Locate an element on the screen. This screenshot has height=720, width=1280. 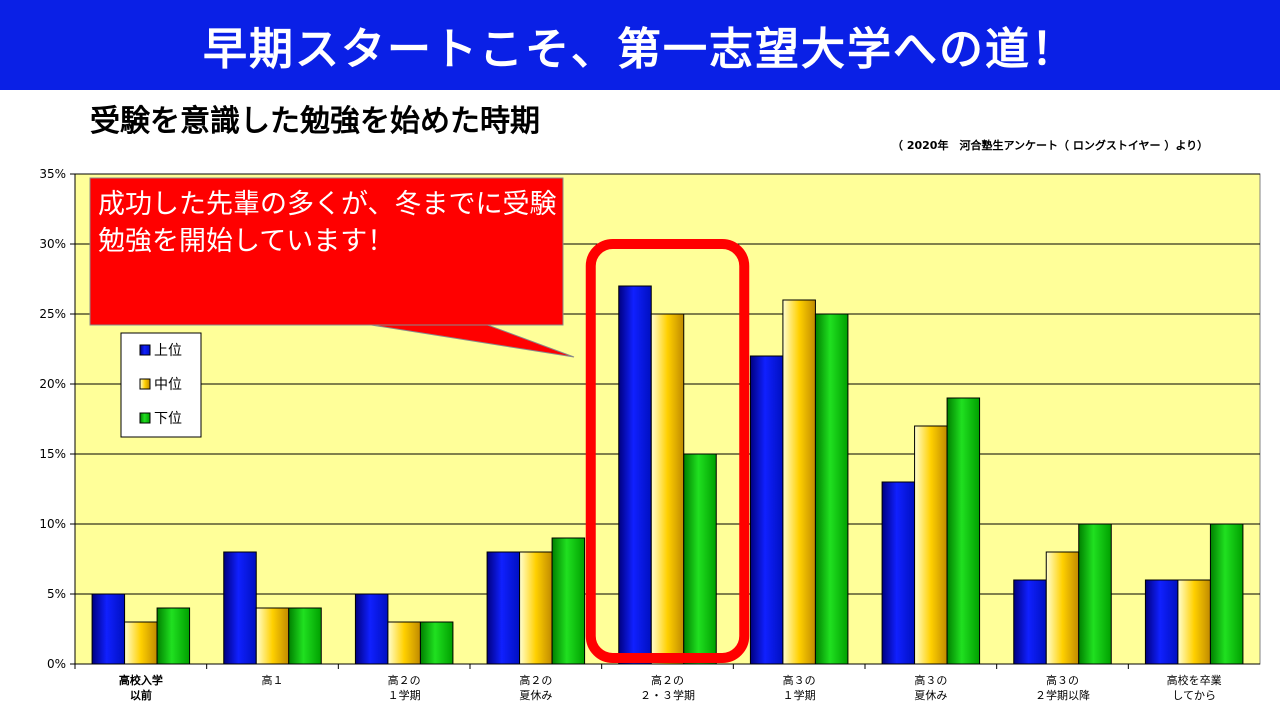
bar-中位-6 is located at coordinates (931, 545).